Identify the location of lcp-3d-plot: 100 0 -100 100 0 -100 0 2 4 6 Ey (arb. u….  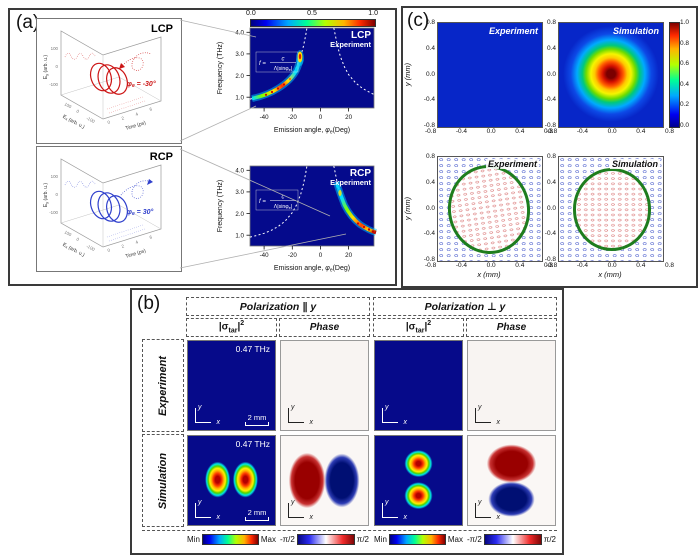
(109, 81).